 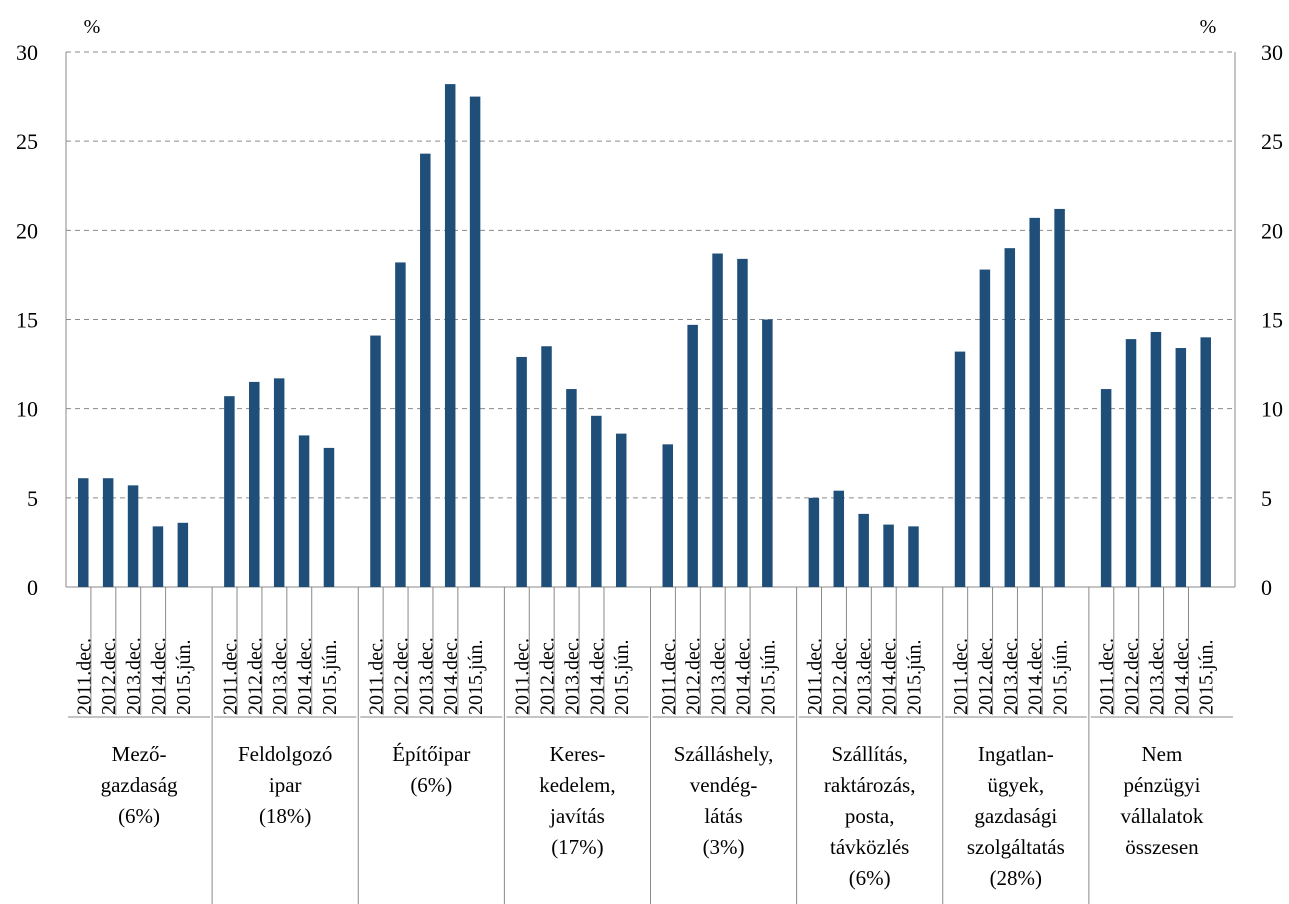 I want to click on y-tick-label-left: 15, so click(x=27, y=320).